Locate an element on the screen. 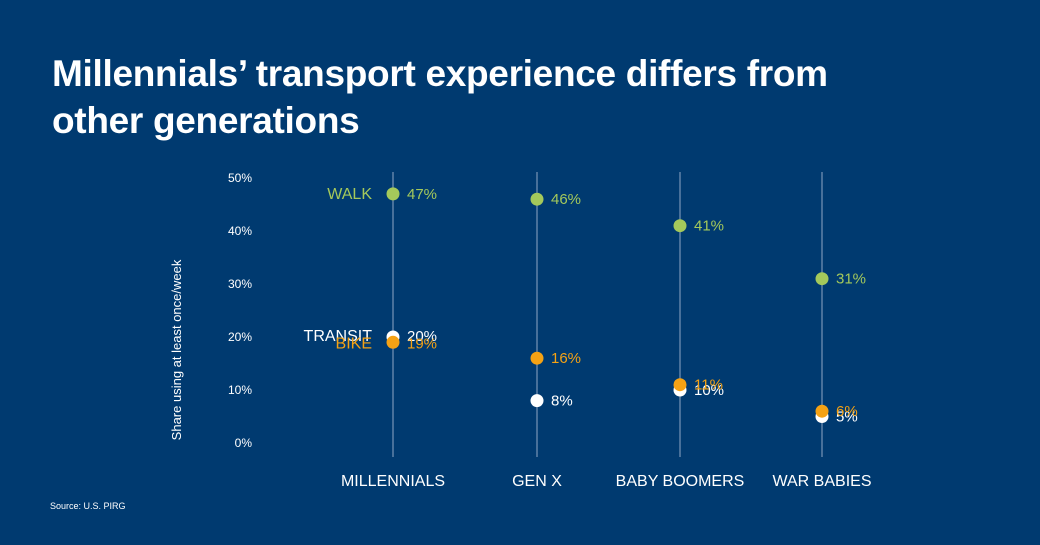 The width and height of the screenshot is (1040, 545). y-tick-label: 0% is located at coordinates (244, 443).